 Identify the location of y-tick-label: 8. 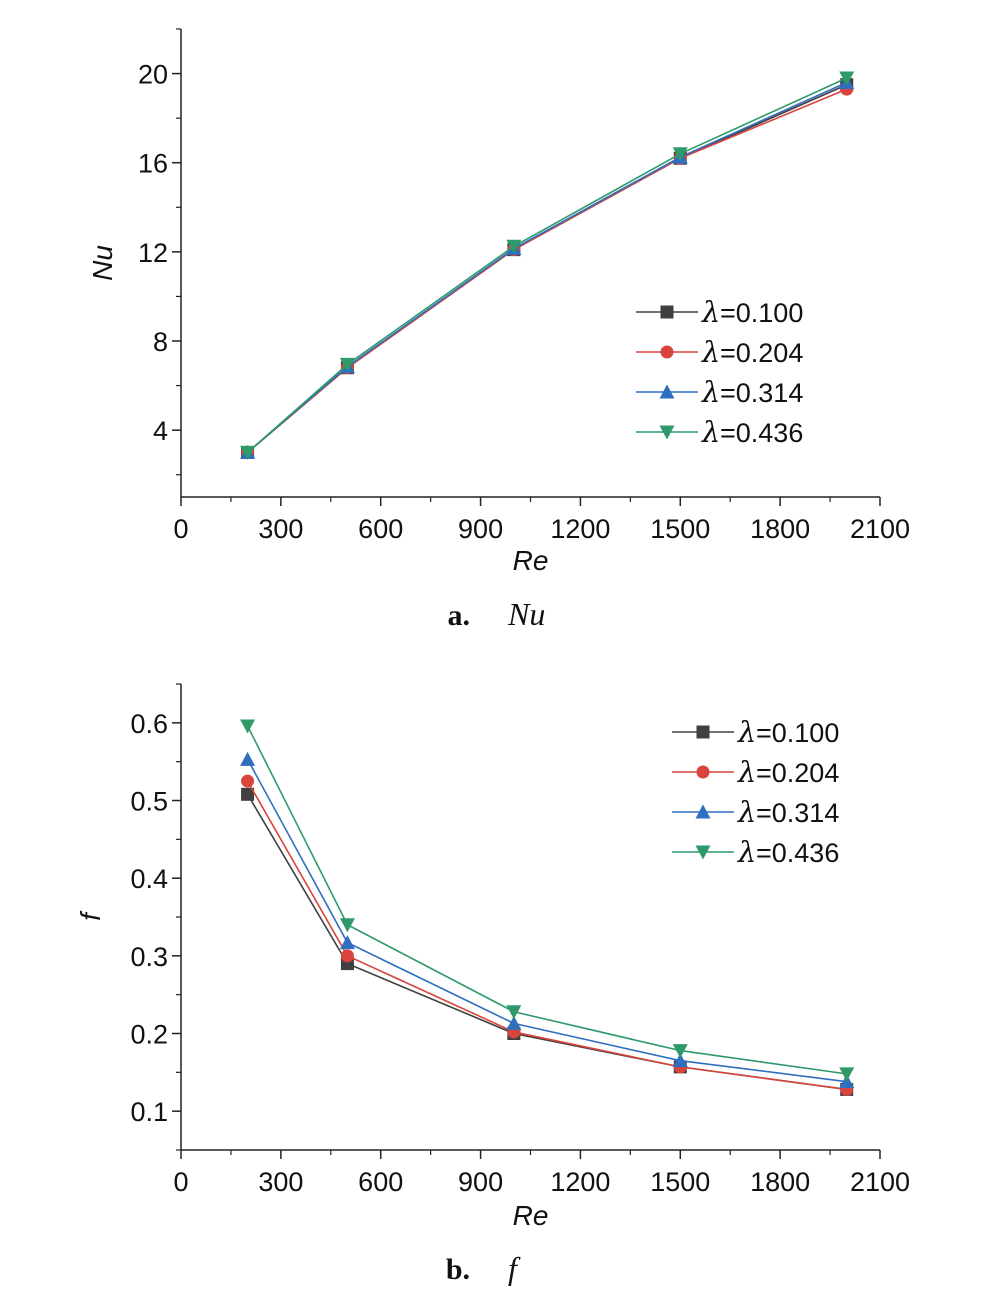
(160, 342).